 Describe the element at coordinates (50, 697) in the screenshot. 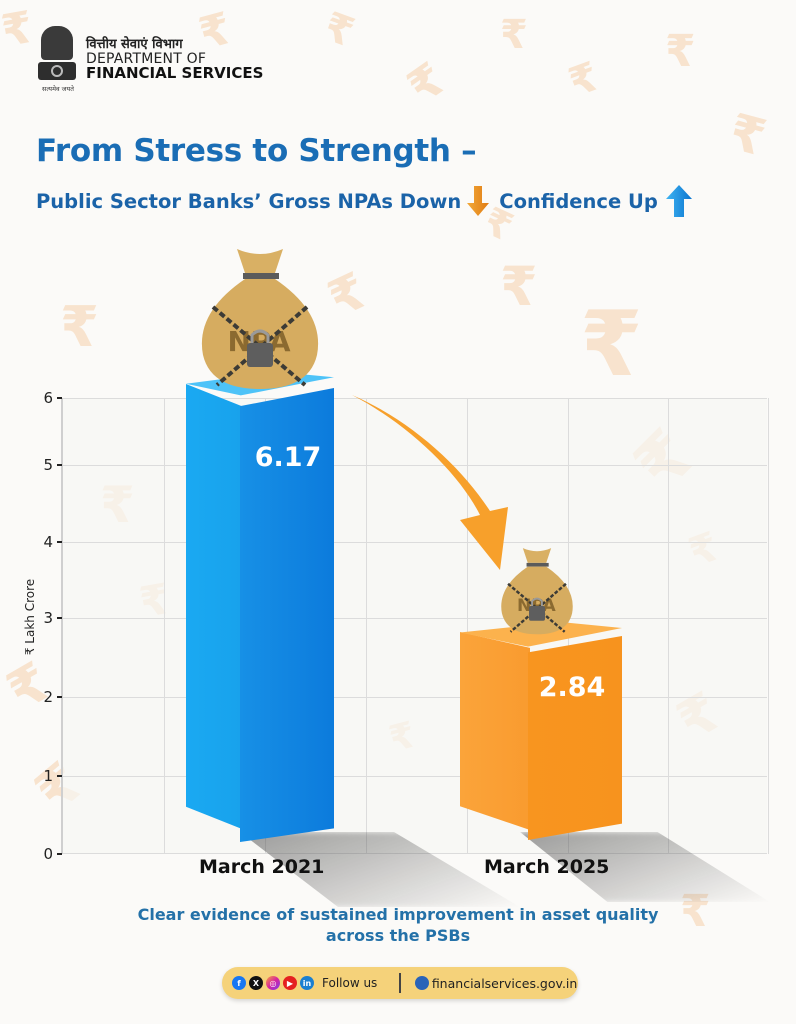

I see `y-tick: 2` at that location.